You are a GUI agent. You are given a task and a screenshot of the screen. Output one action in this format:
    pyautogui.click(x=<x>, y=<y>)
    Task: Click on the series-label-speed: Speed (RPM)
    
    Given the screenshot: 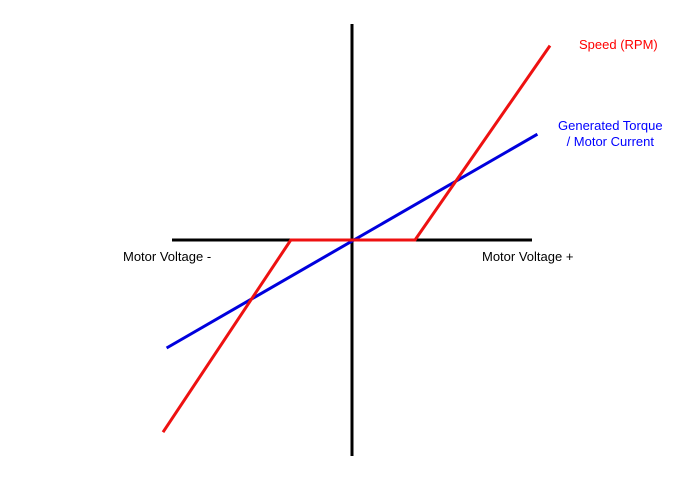 What is the action you would take?
    pyautogui.click(x=618, y=45)
    